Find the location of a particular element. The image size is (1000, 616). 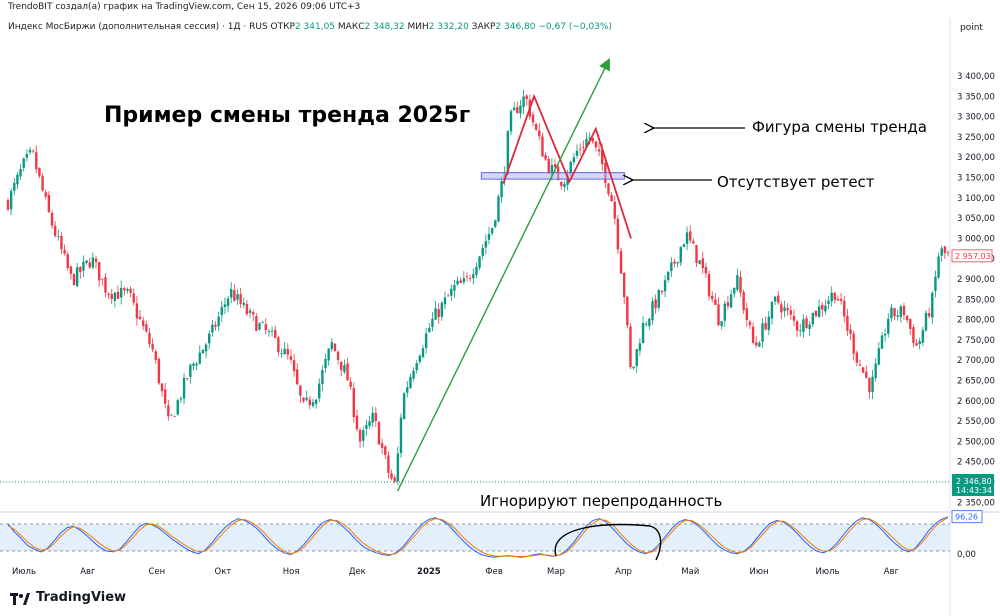

pattern-group is located at coordinates (567, 166).